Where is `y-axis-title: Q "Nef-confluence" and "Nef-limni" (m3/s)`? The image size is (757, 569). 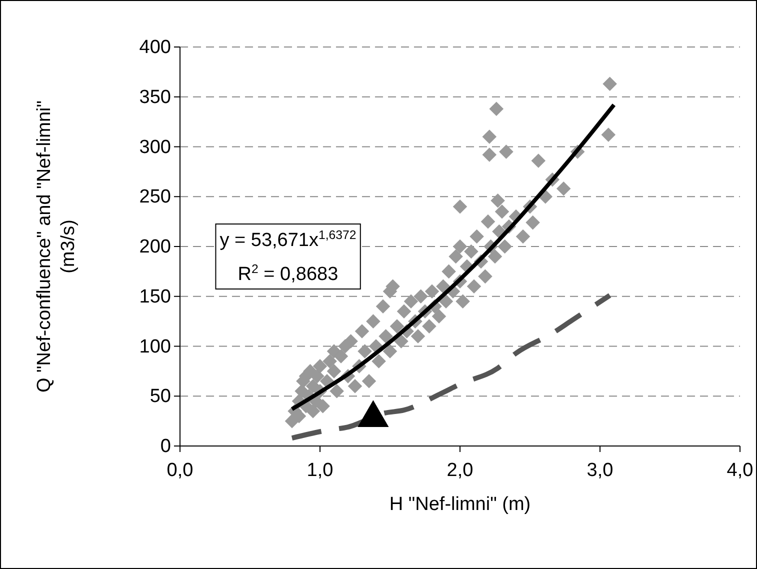
y-axis-title: Q "Nef-confluence" and "Nef-limni" (m3/s) is located at coordinates (56, 246).